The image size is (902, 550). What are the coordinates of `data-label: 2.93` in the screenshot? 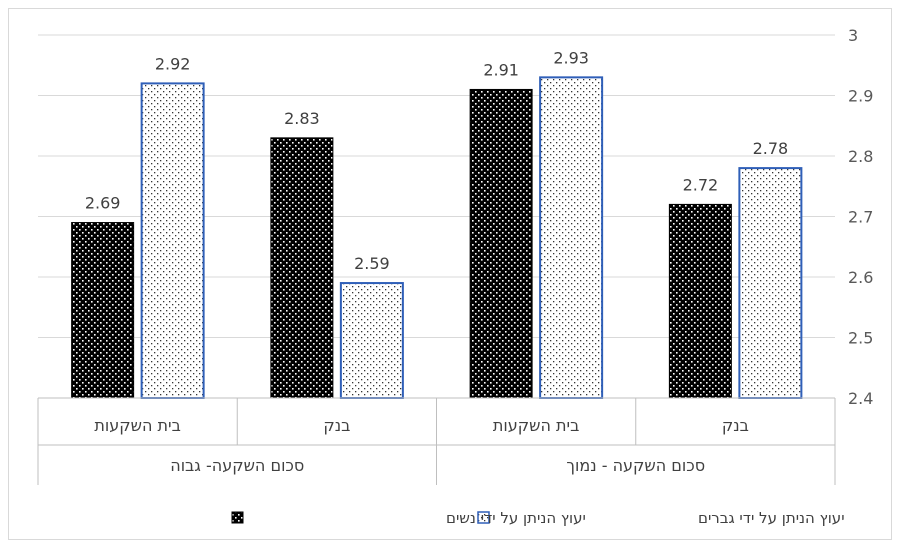 It's located at (571, 57).